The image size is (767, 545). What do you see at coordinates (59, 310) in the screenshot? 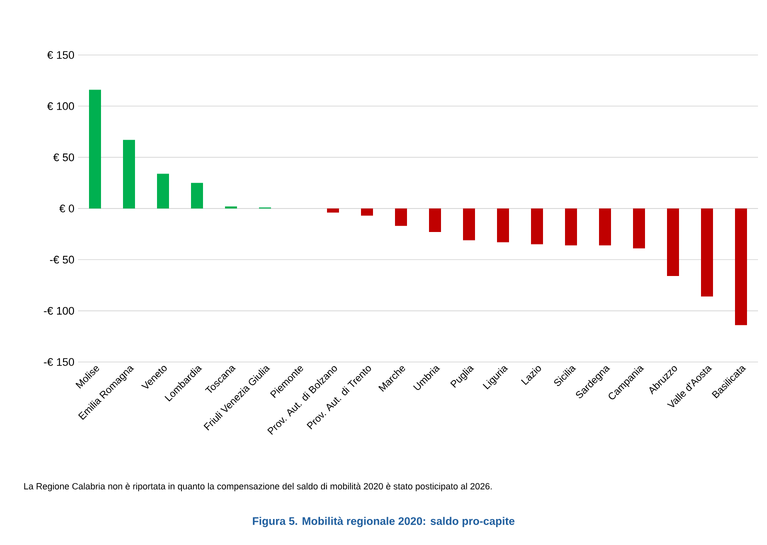
I see `y-tick-label: -€ 100` at bounding box center [59, 310].